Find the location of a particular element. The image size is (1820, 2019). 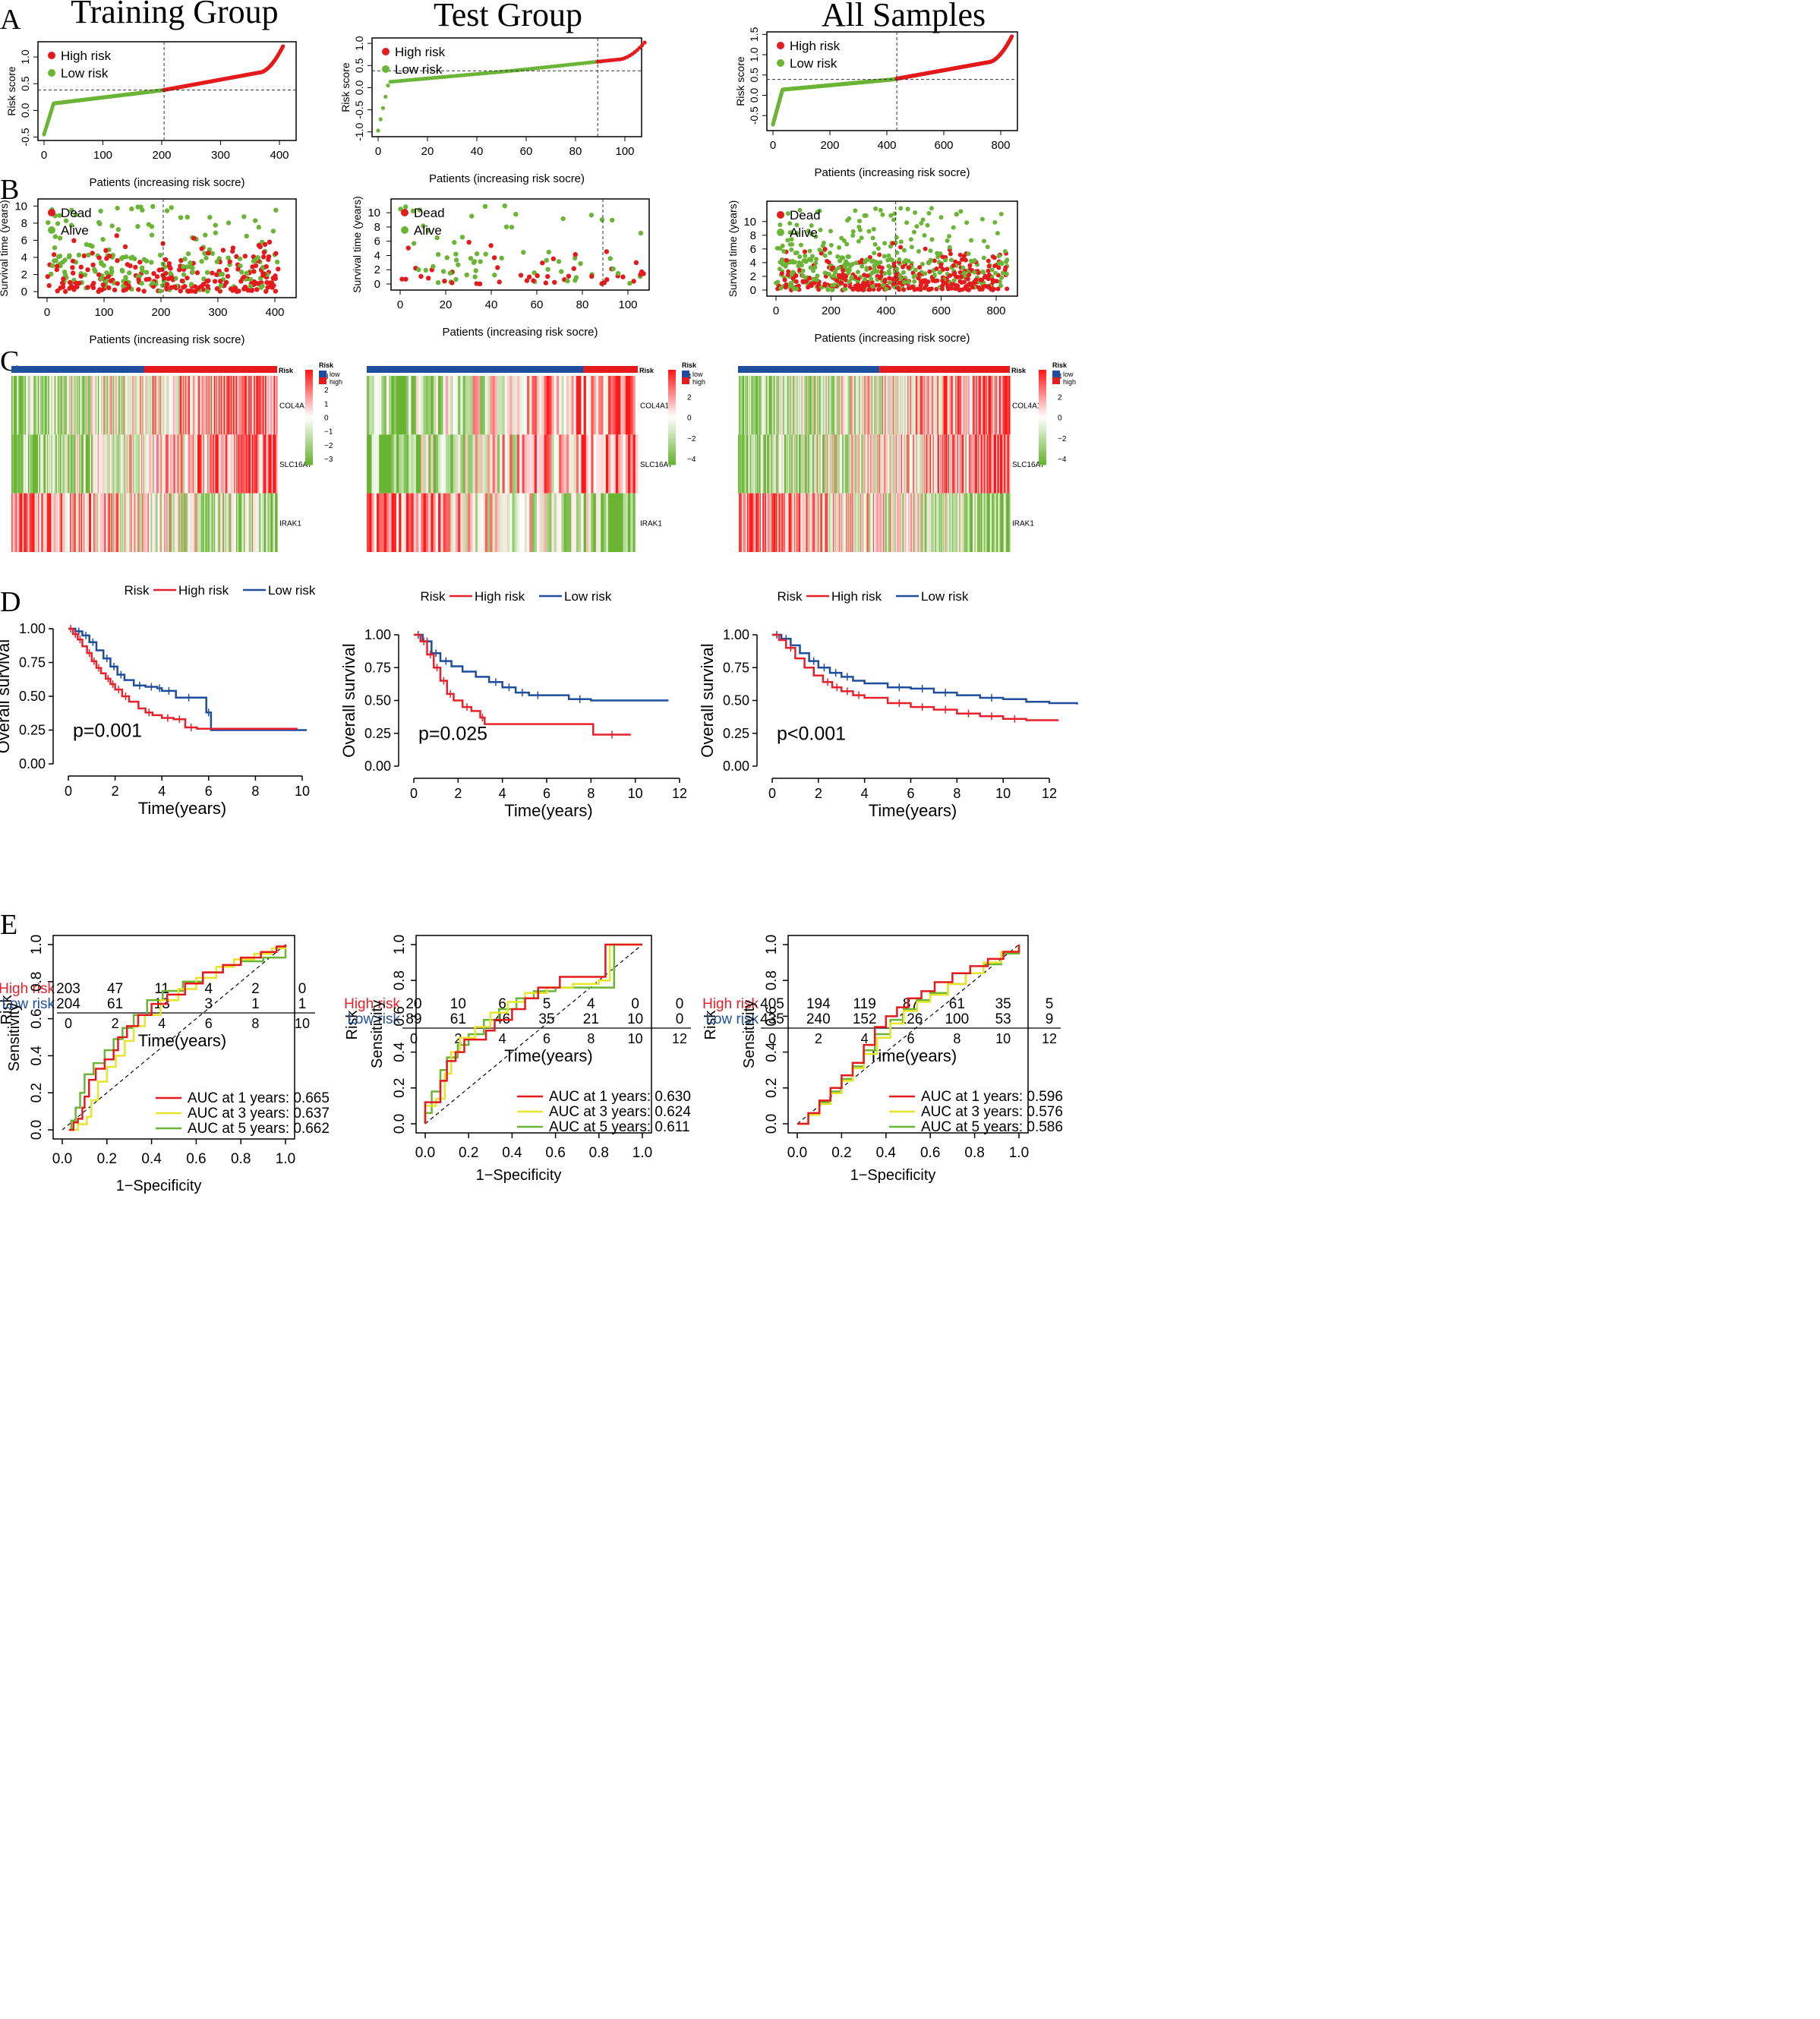

legend-marker is located at coordinates (780, 45).